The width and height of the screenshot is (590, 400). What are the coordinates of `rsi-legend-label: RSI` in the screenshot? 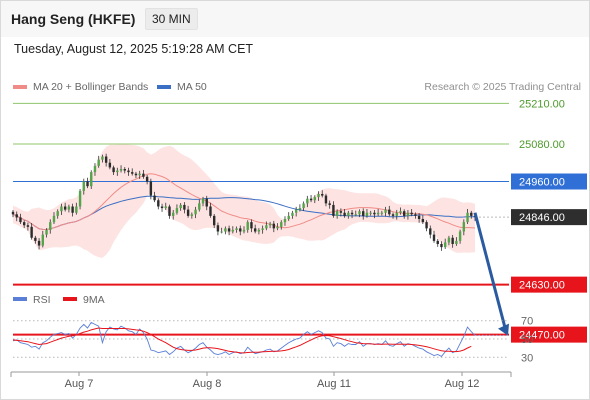 It's located at (42, 300).